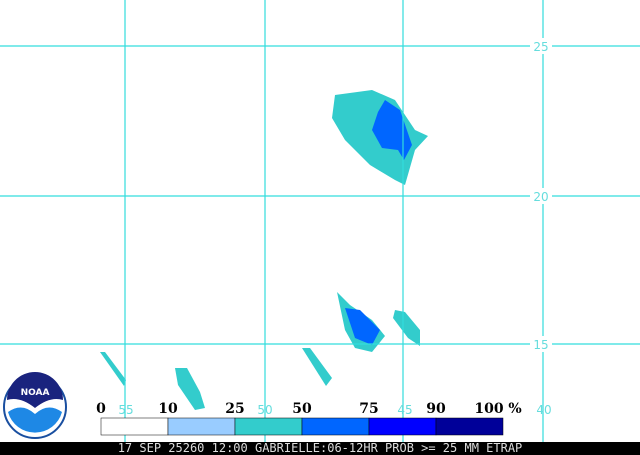  I want to click on lat-label: 20, so click(540, 197).